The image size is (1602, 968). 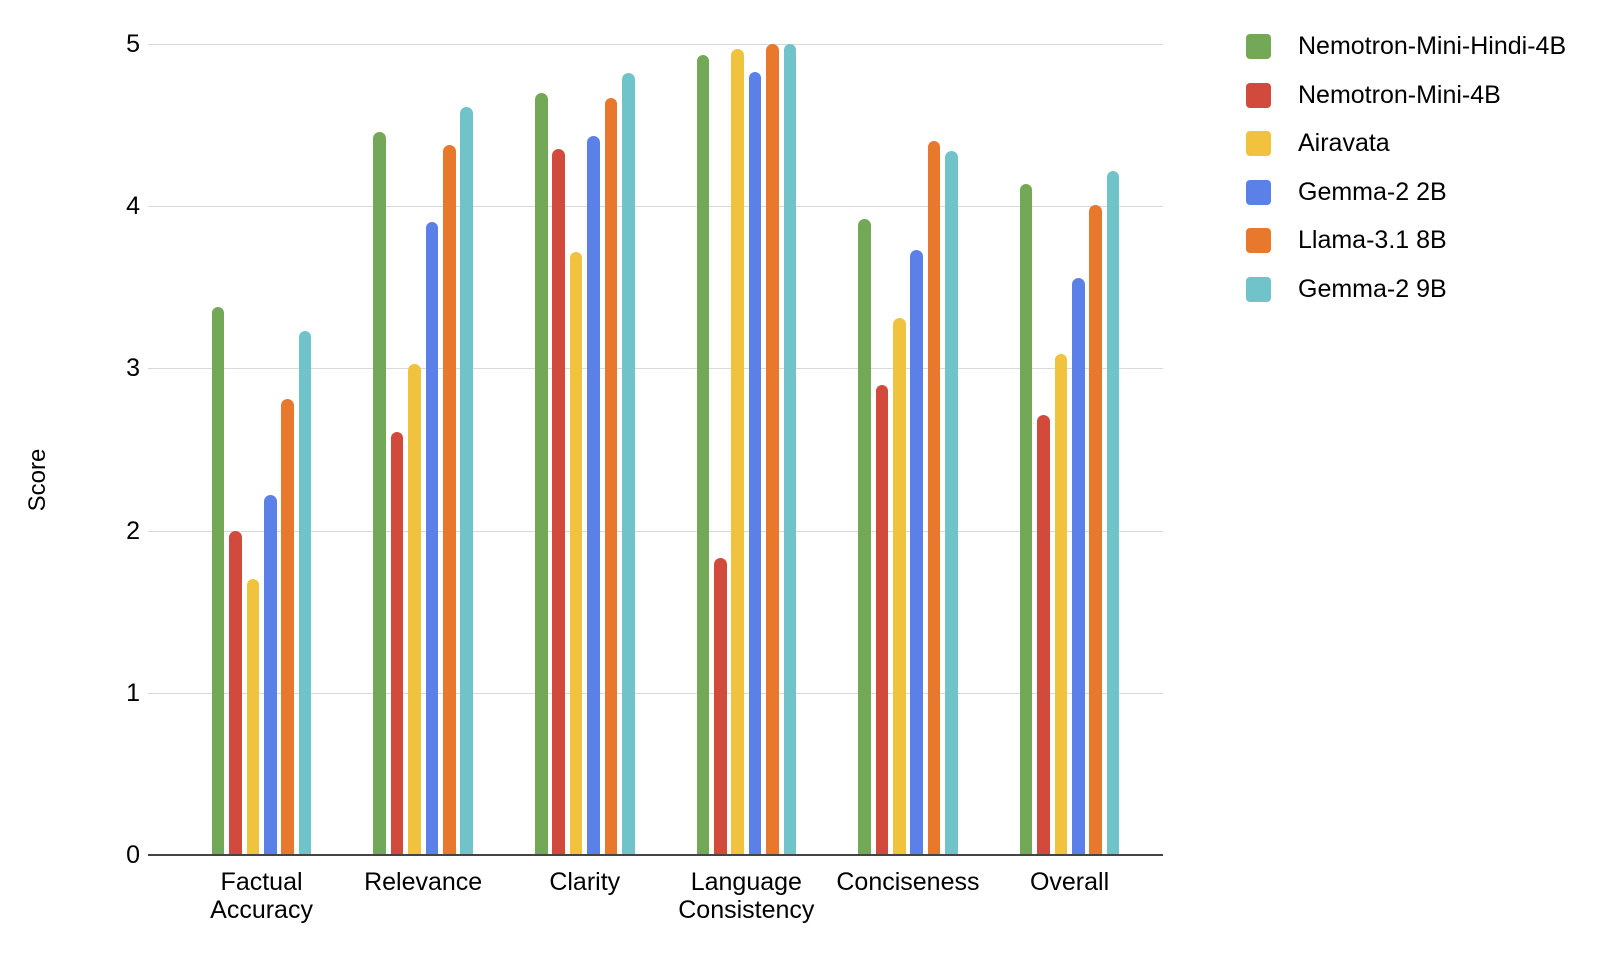 What do you see at coordinates (1432, 46) in the screenshot?
I see `legend-label: Nemotron-Mini-Hindi-4B` at bounding box center [1432, 46].